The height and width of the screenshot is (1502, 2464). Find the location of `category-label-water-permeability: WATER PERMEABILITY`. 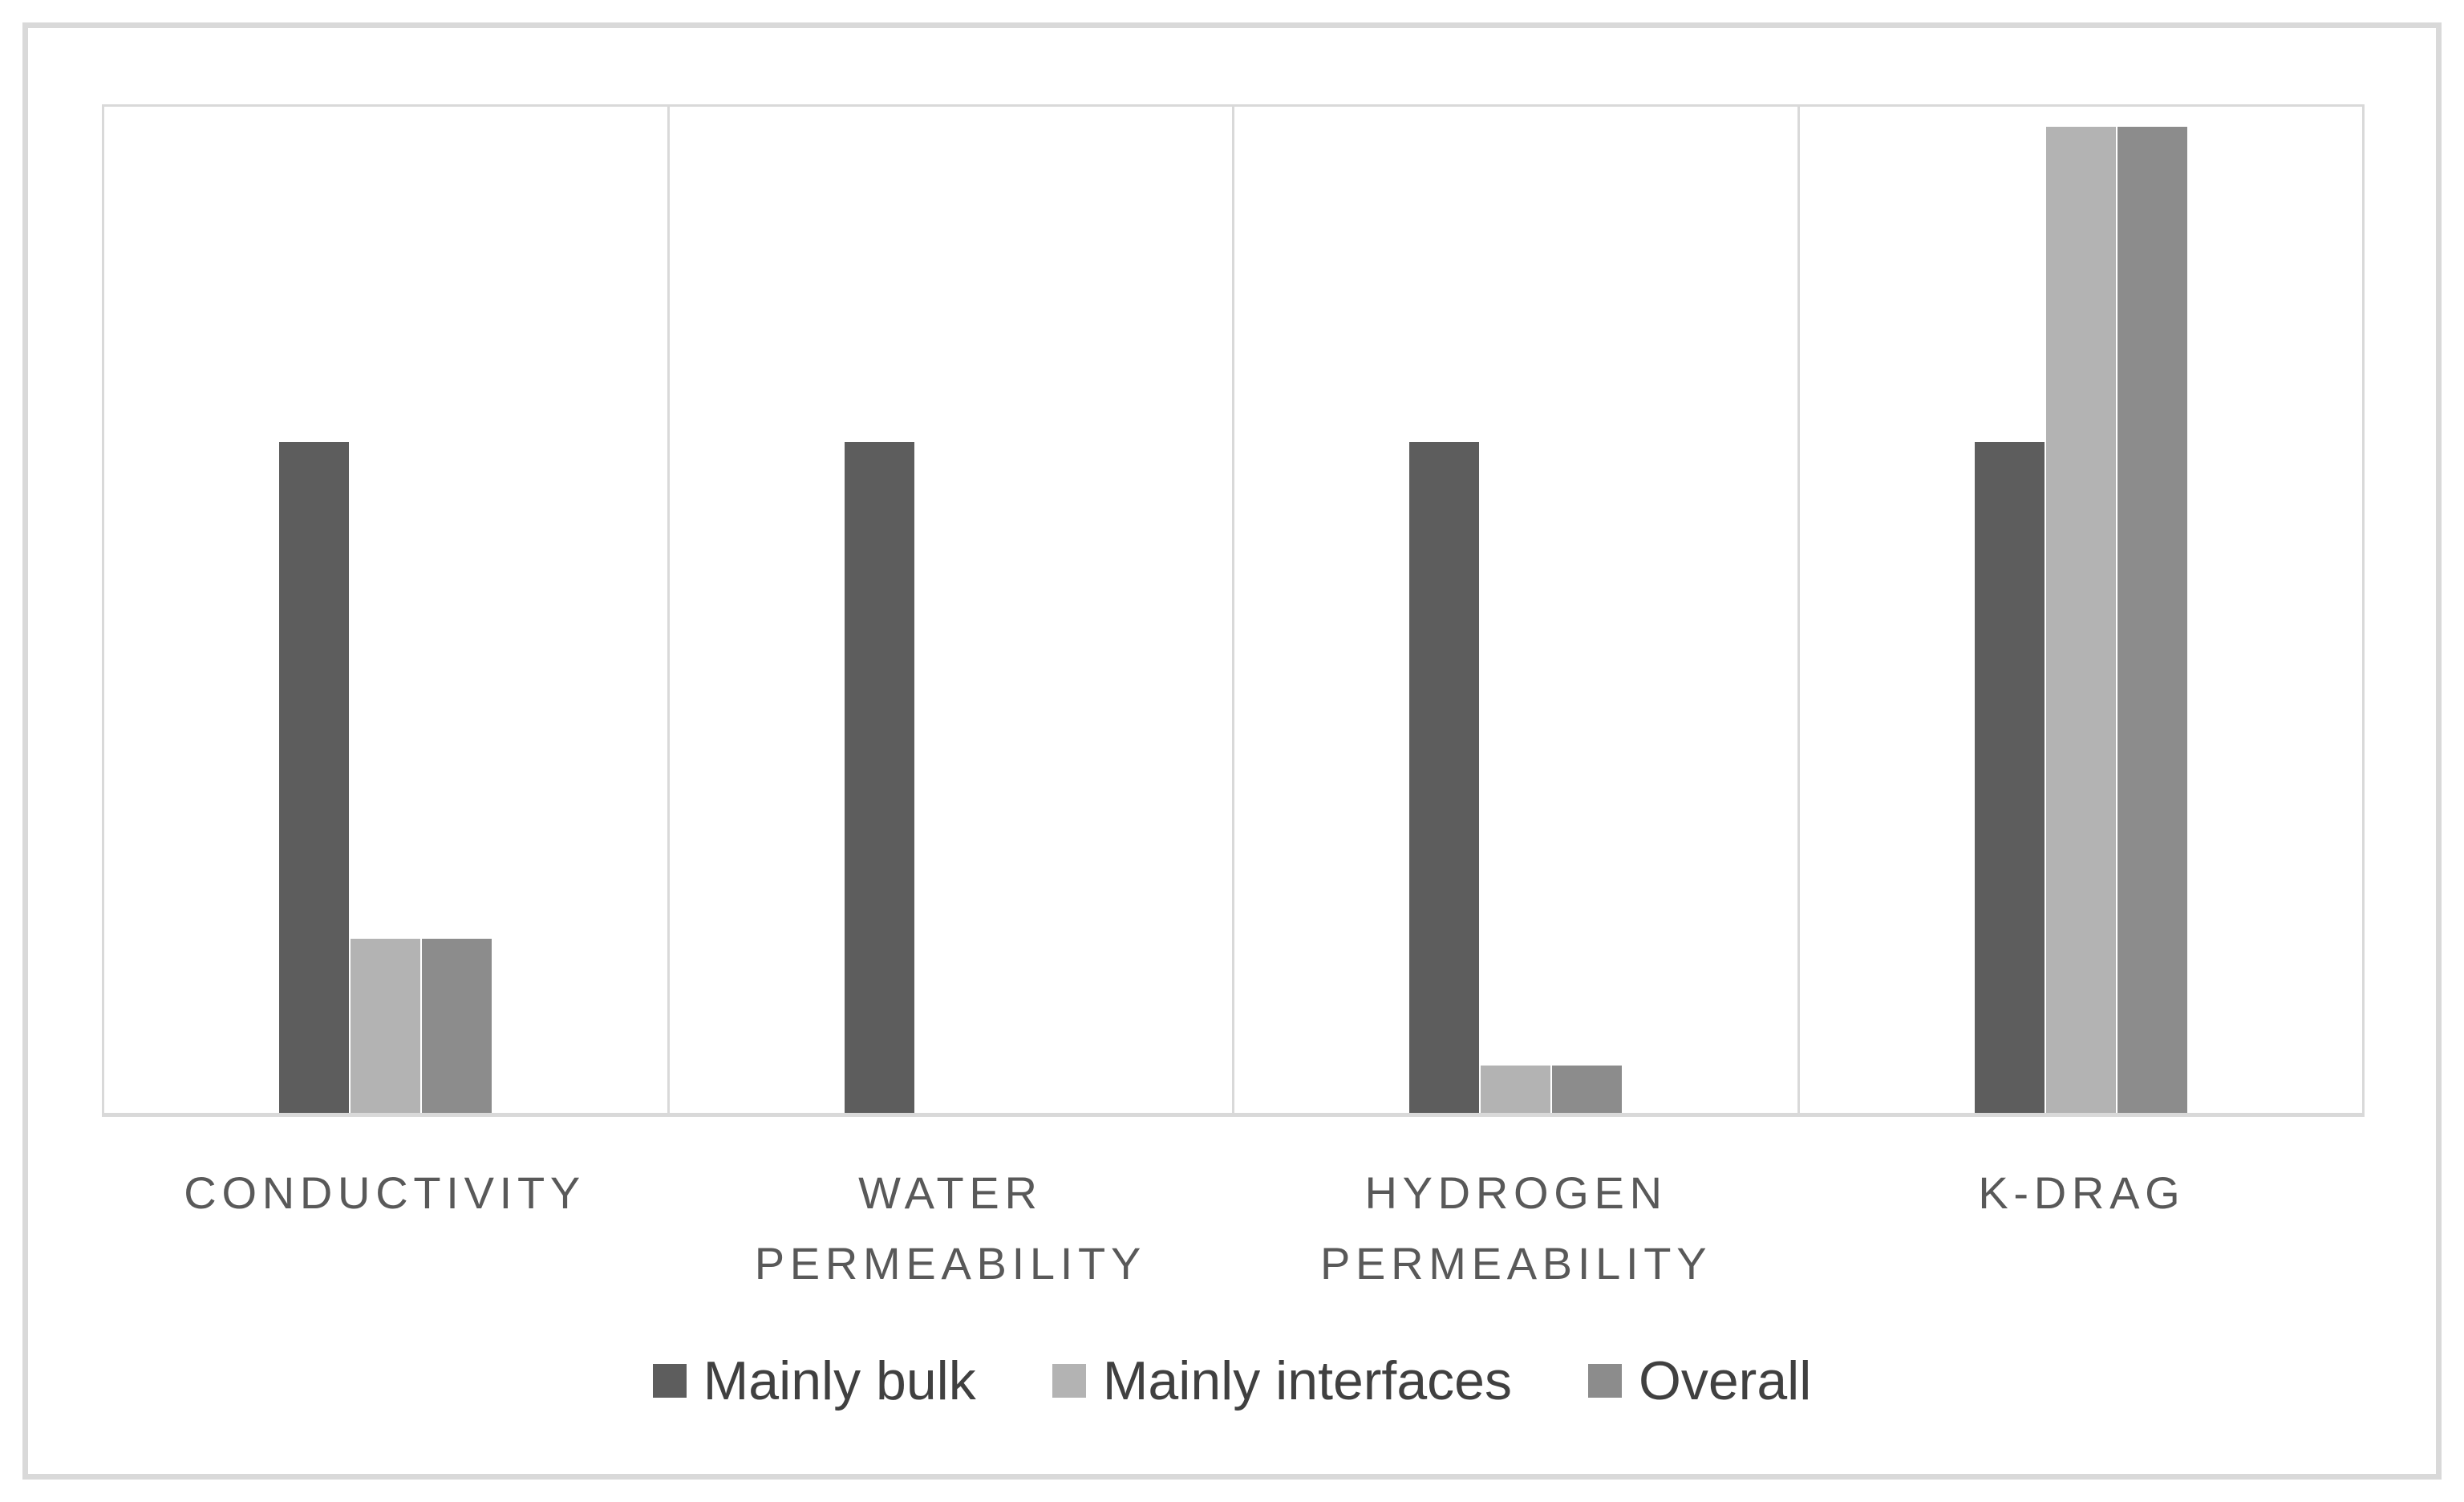

category-label-water-permeability: WATER PERMEABILITY is located at coordinates (950, 1228).